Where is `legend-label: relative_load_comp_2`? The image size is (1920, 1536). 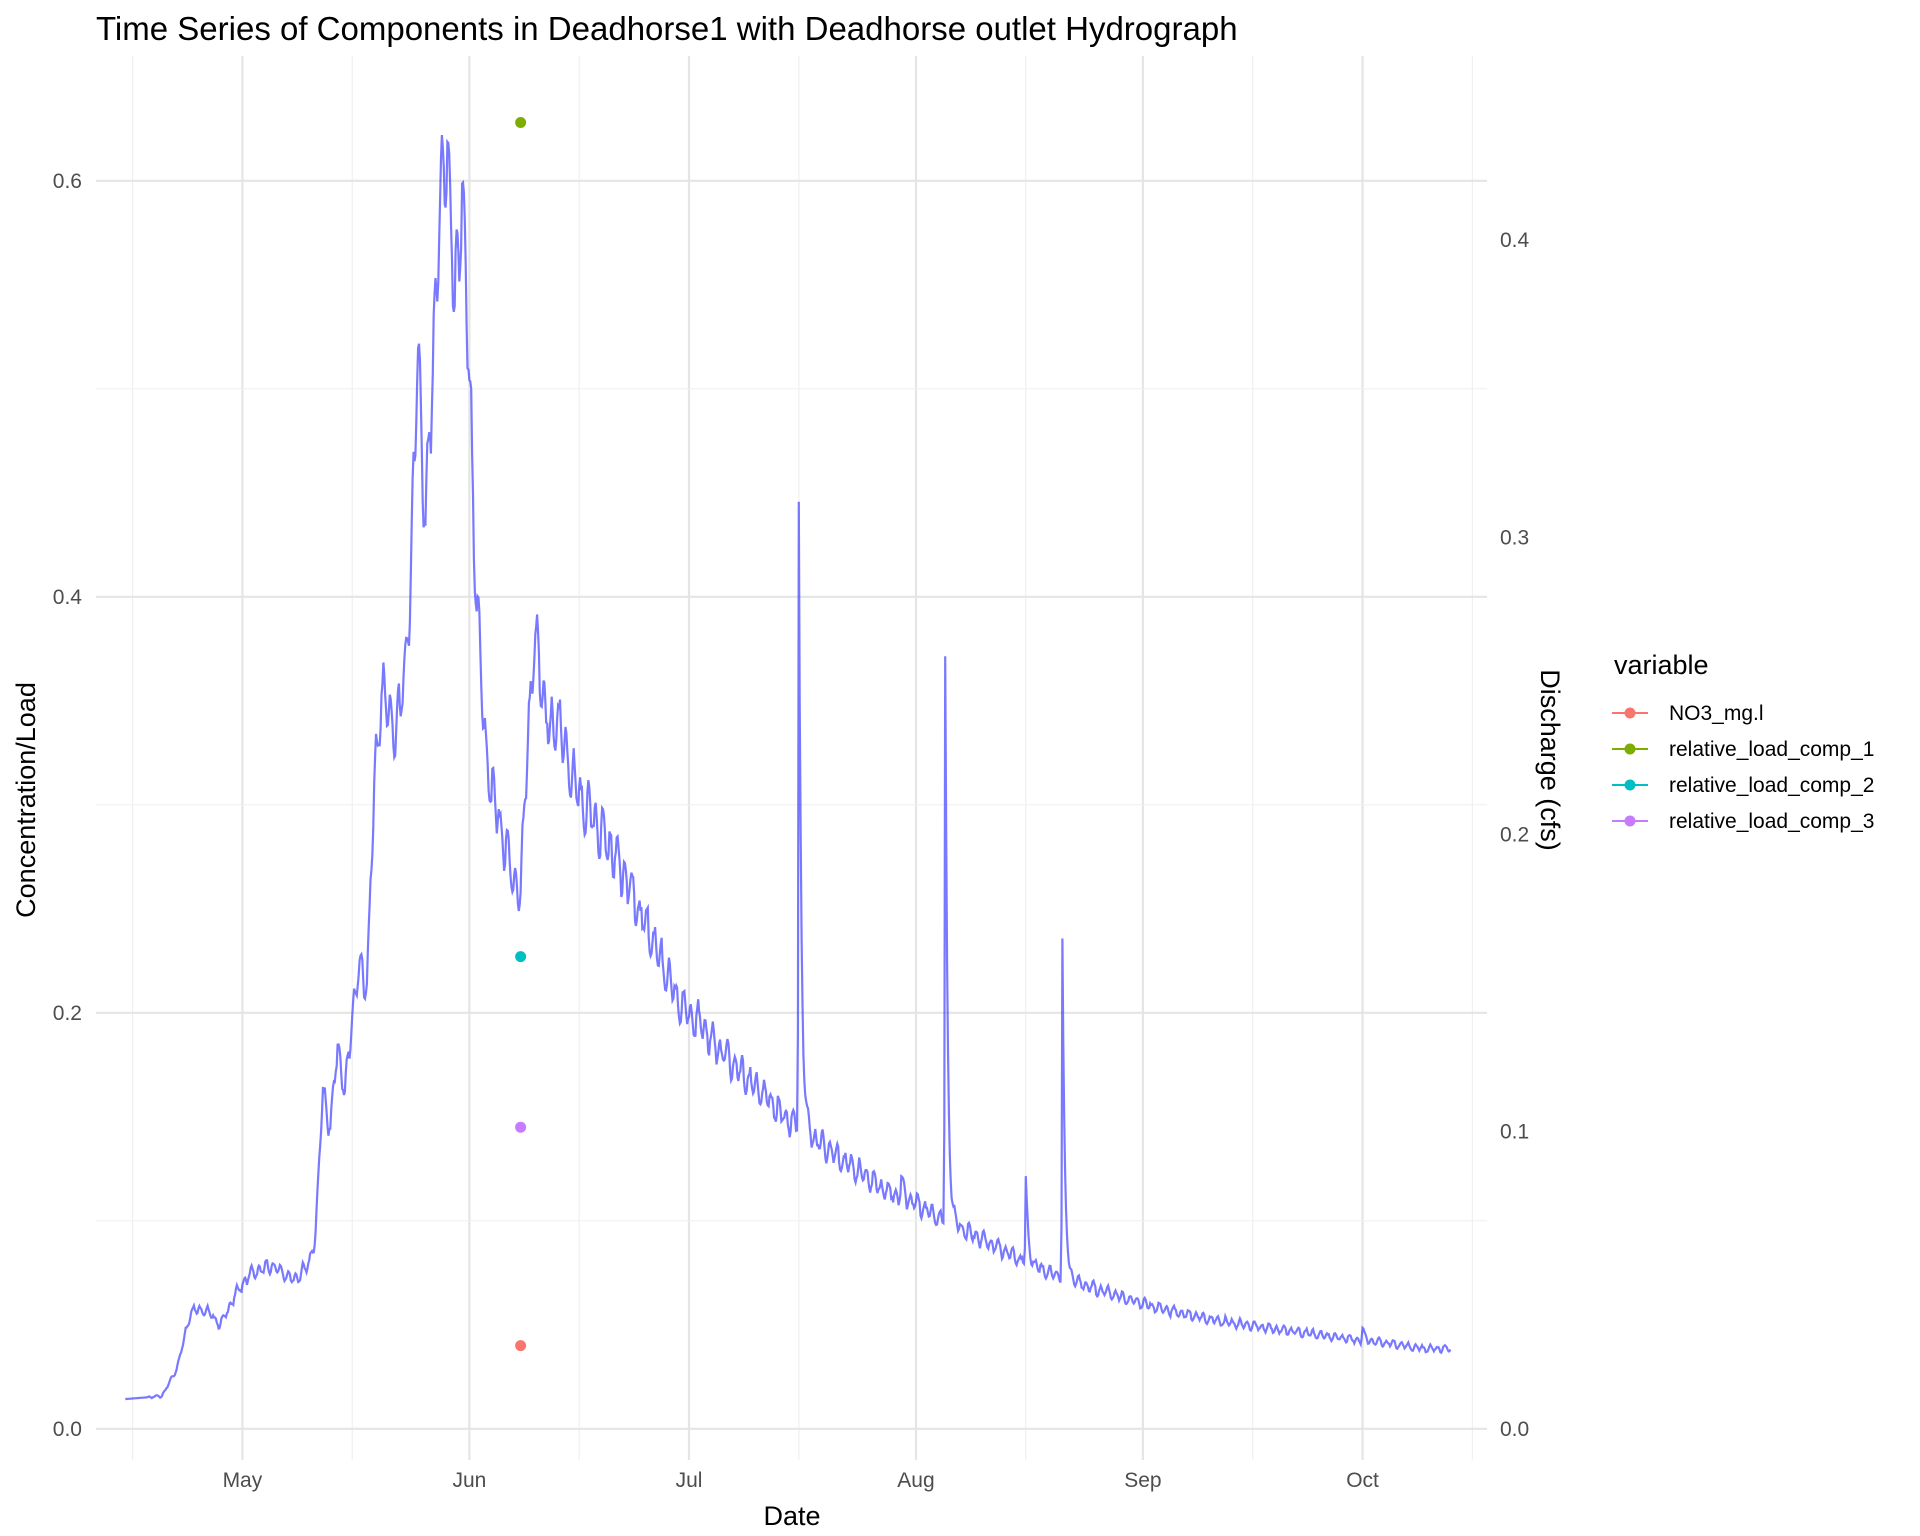
legend-label: relative_load_comp_2 is located at coordinates (1771, 785).